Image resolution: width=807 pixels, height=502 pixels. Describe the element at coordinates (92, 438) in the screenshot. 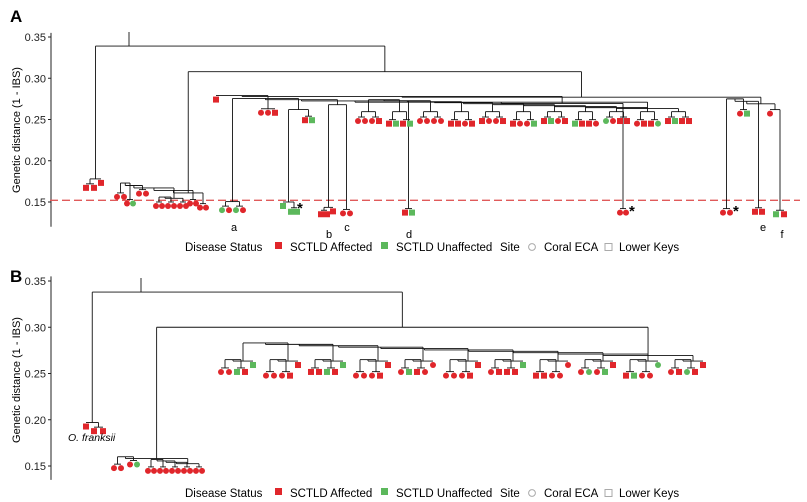

I see `outgroup-species-label: O. franksii` at that location.